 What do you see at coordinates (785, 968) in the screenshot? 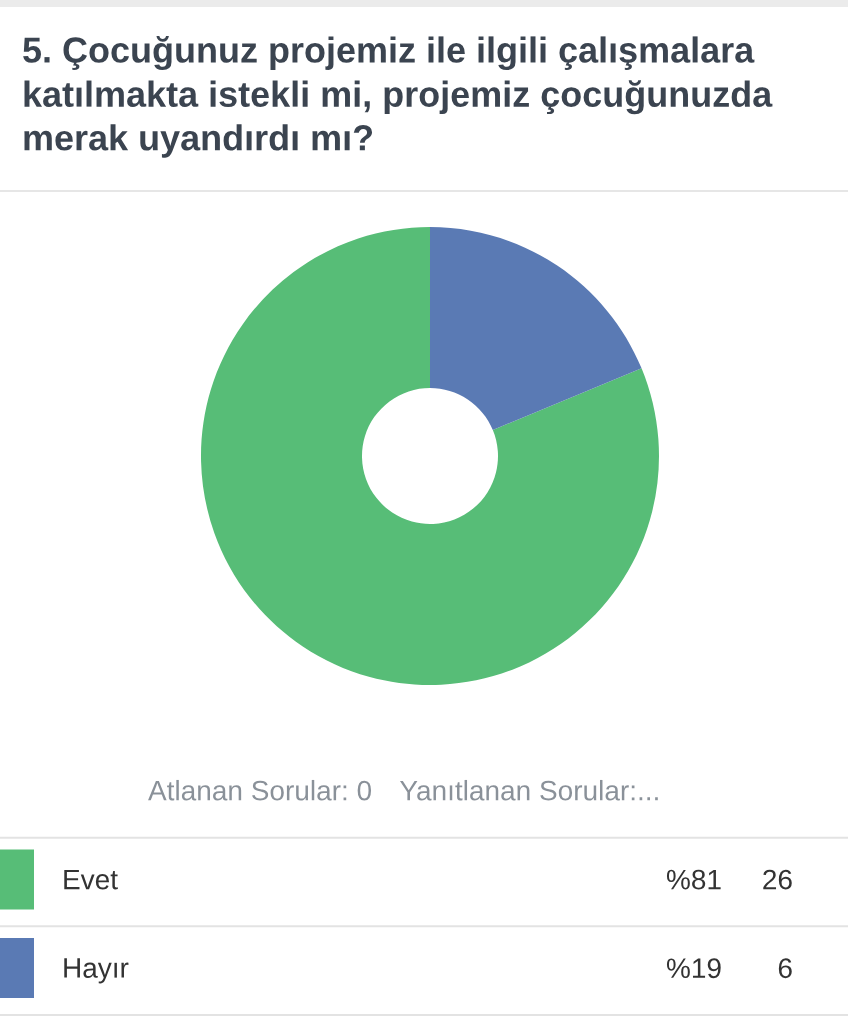
I see `data-label: 6` at bounding box center [785, 968].